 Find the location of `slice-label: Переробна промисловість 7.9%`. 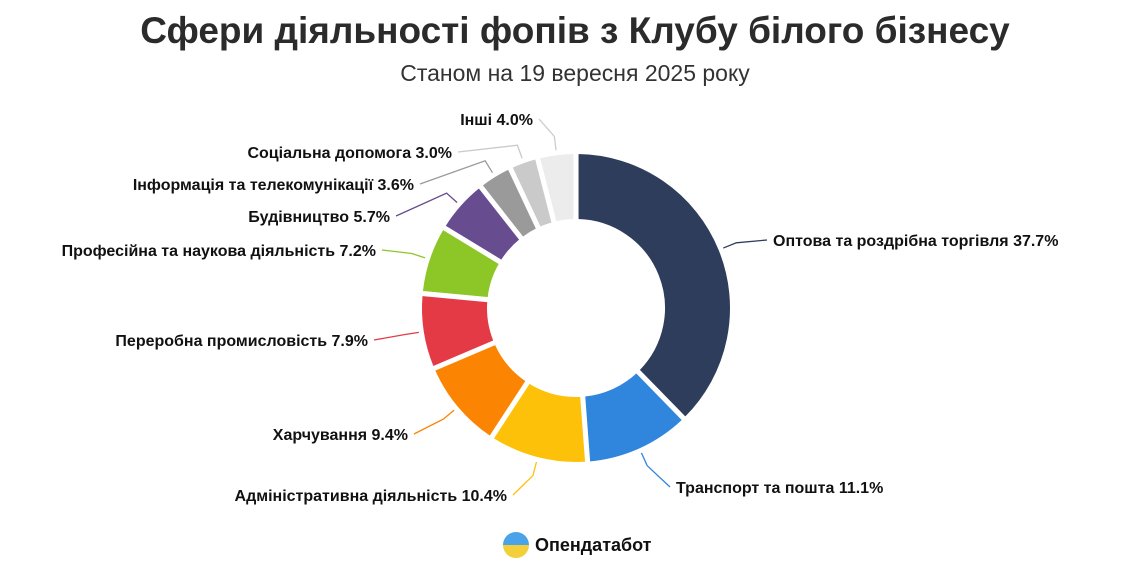

slice-label: Переробна промисловість 7.9% is located at coordinates (241, 341).